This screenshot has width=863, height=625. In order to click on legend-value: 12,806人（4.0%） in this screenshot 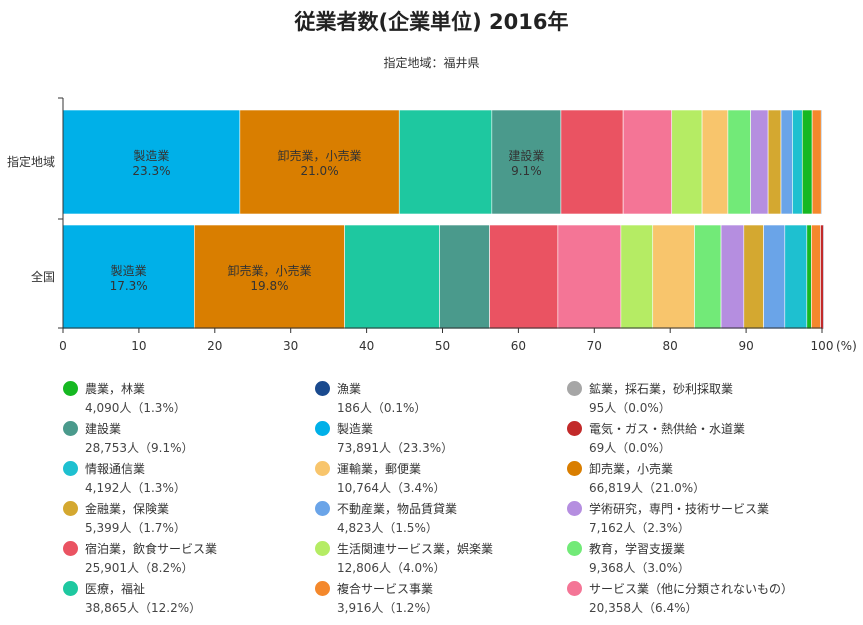, I will do `click(391, 568)`.